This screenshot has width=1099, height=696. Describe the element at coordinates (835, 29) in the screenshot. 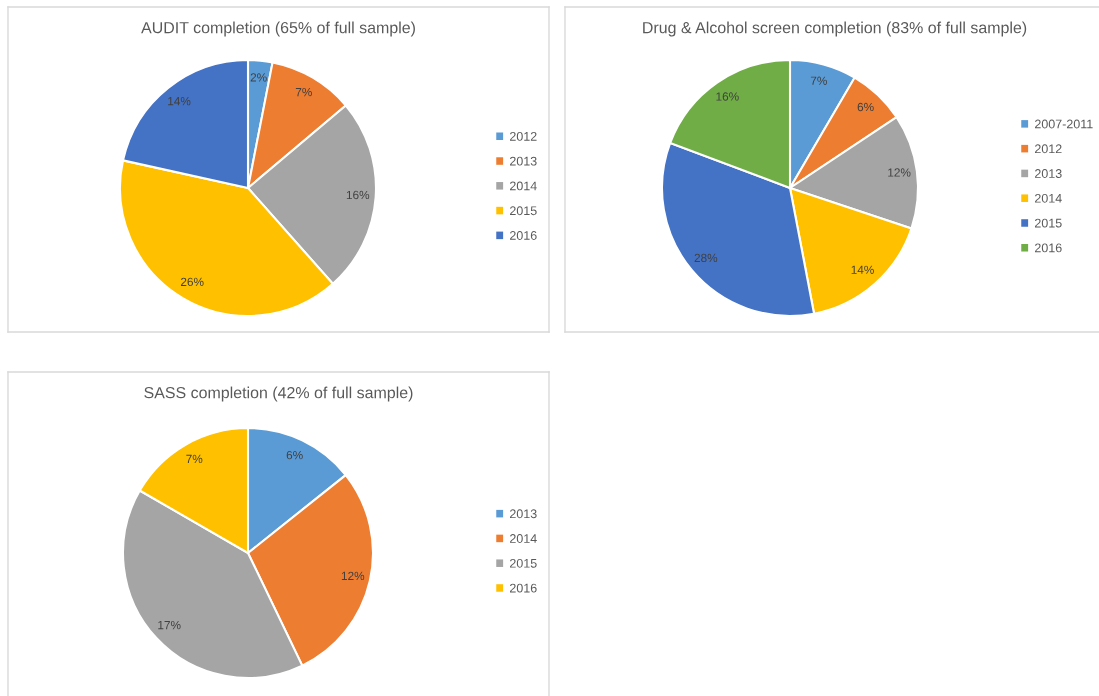

I see `chart-title: Drug & Alcohol screen completion (83% of full sample)` at that location.